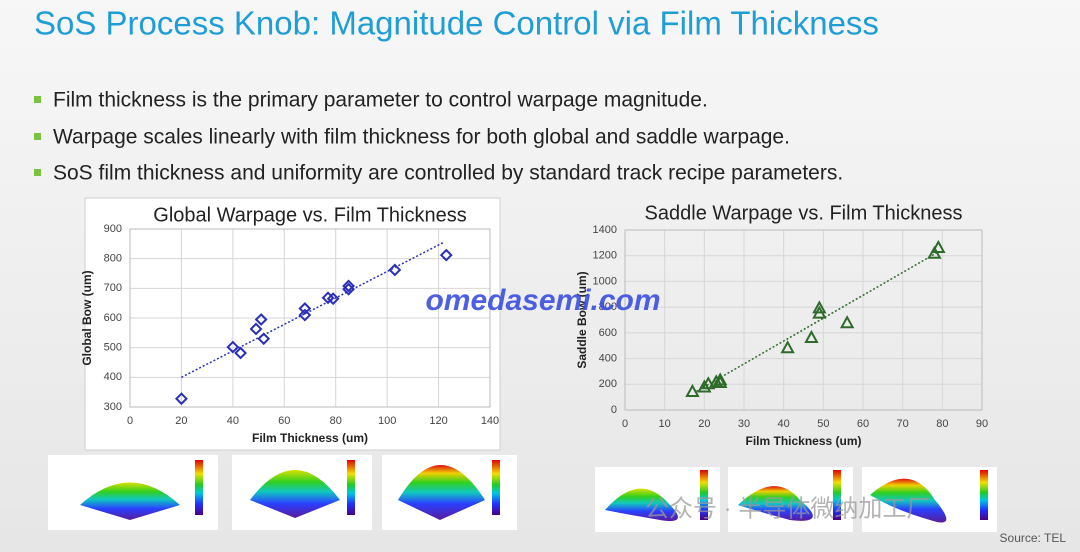  What do you see at coordinates (665, 424) in the screenshot?
I see `x-tick-label: 10` at bounding box center [665, 424].